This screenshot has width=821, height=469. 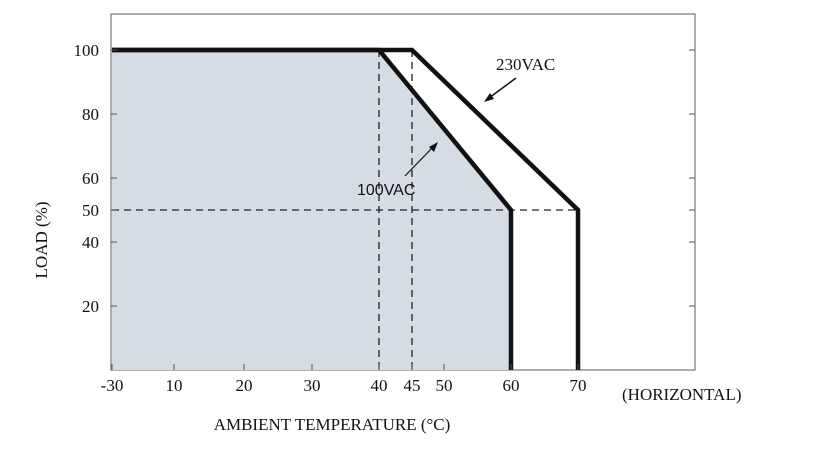 What do you see at coordinates (90, 306) in the screenshot?
I see `y-tick-label-20: 20` at bounding box center [90, 306].